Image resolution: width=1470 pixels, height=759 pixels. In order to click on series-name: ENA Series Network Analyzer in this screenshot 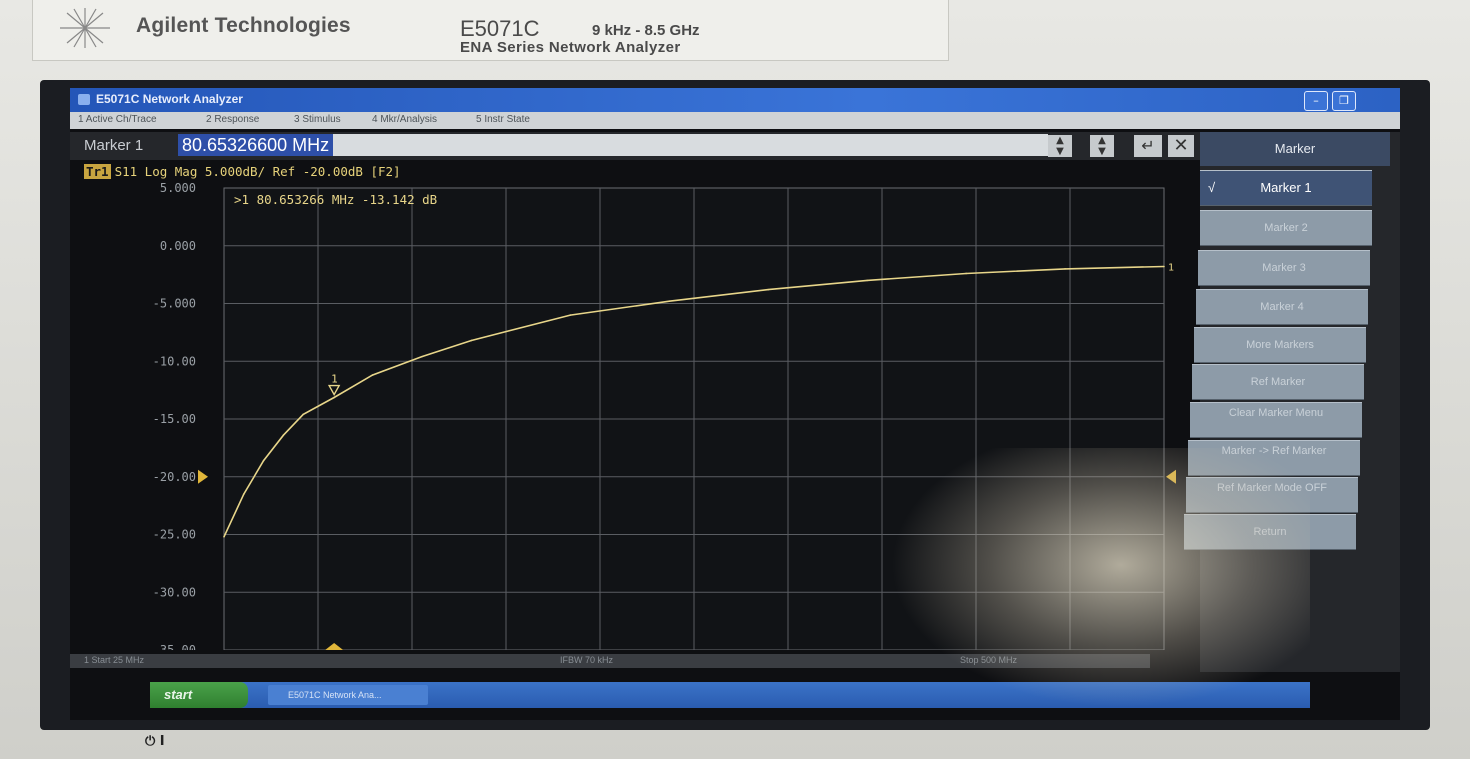, I will do `click(570, 47)`.